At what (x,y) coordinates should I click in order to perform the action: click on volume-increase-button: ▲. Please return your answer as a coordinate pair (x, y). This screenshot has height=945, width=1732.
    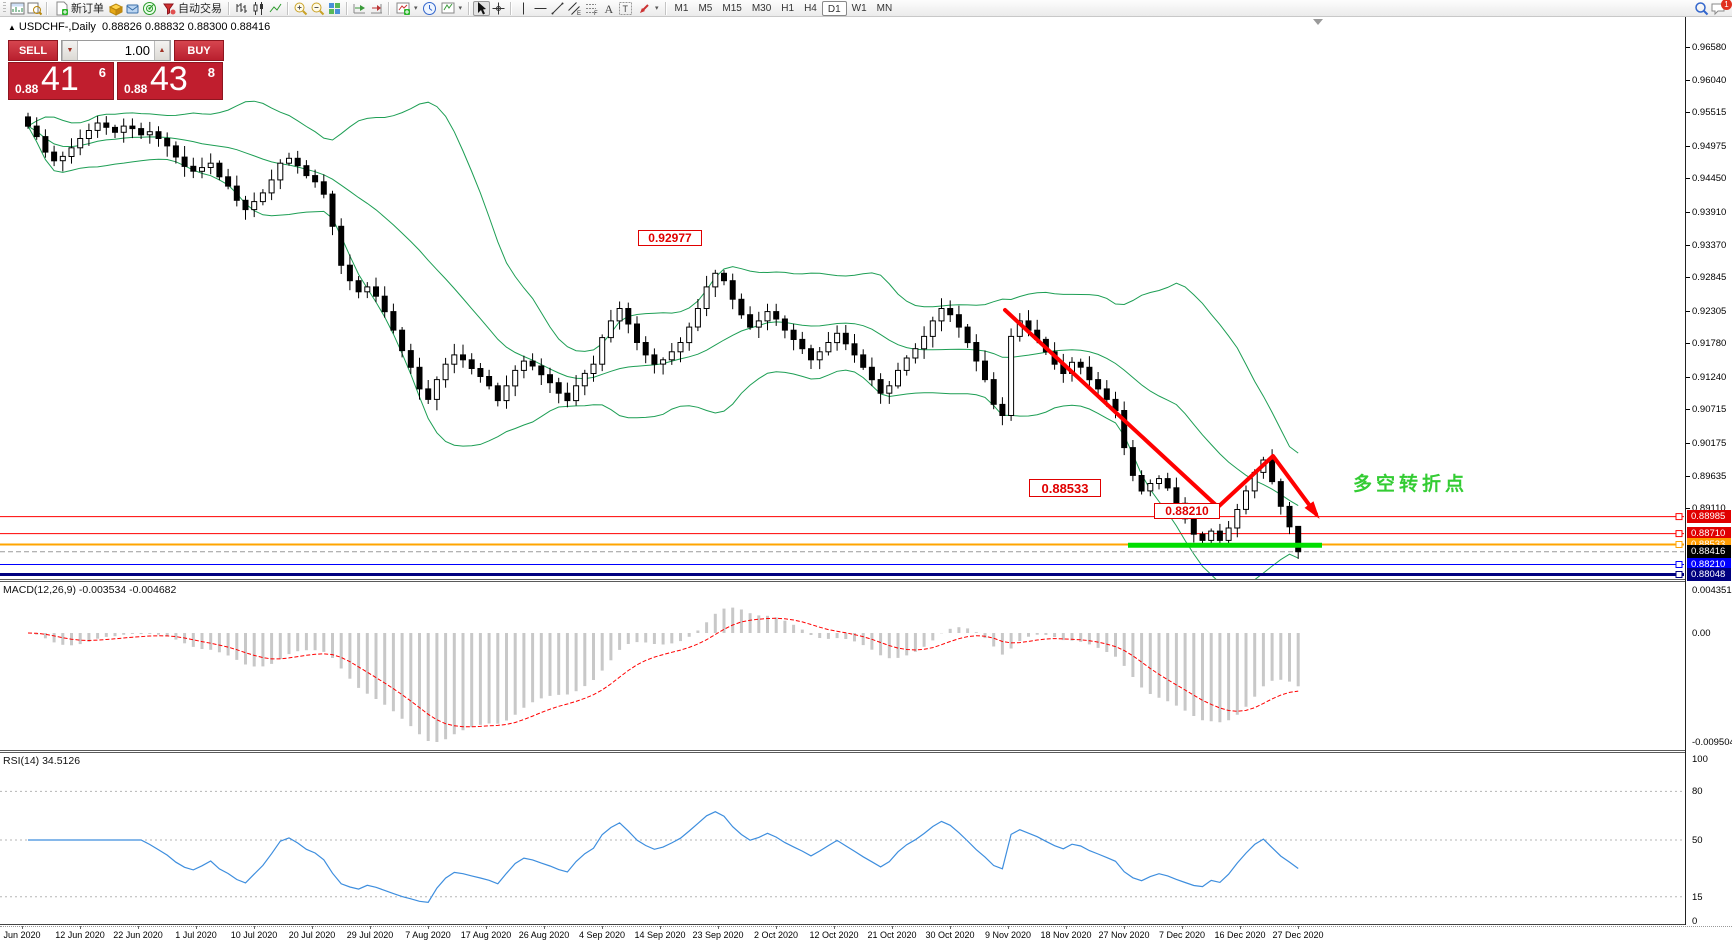
    Looking at the image, I should click on (162, 50).